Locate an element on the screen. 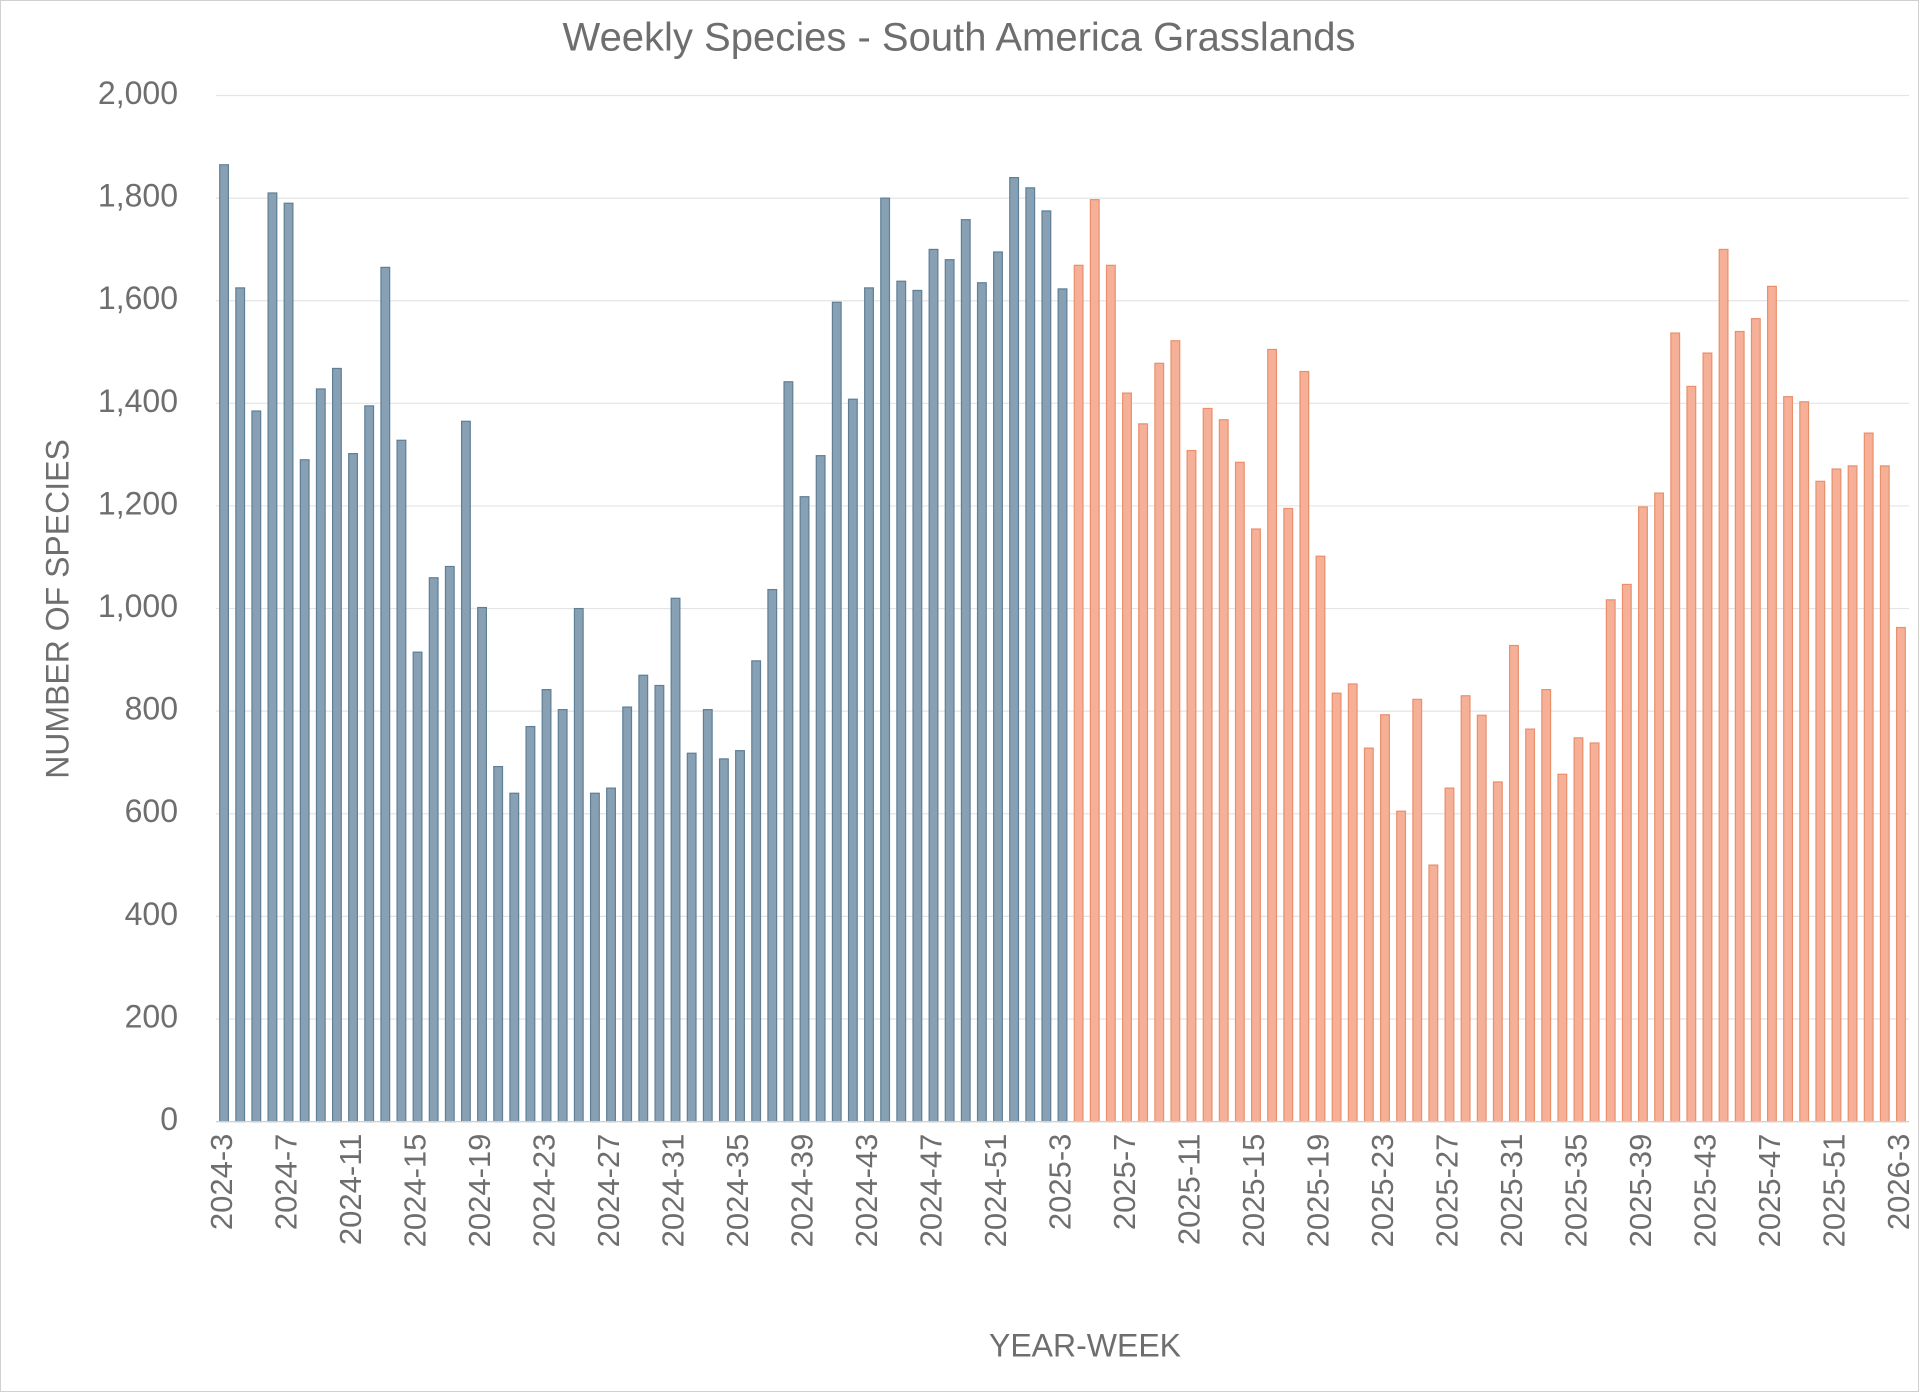  x-tick-label: 2025-43 is located at coordinates (1705, 1191).